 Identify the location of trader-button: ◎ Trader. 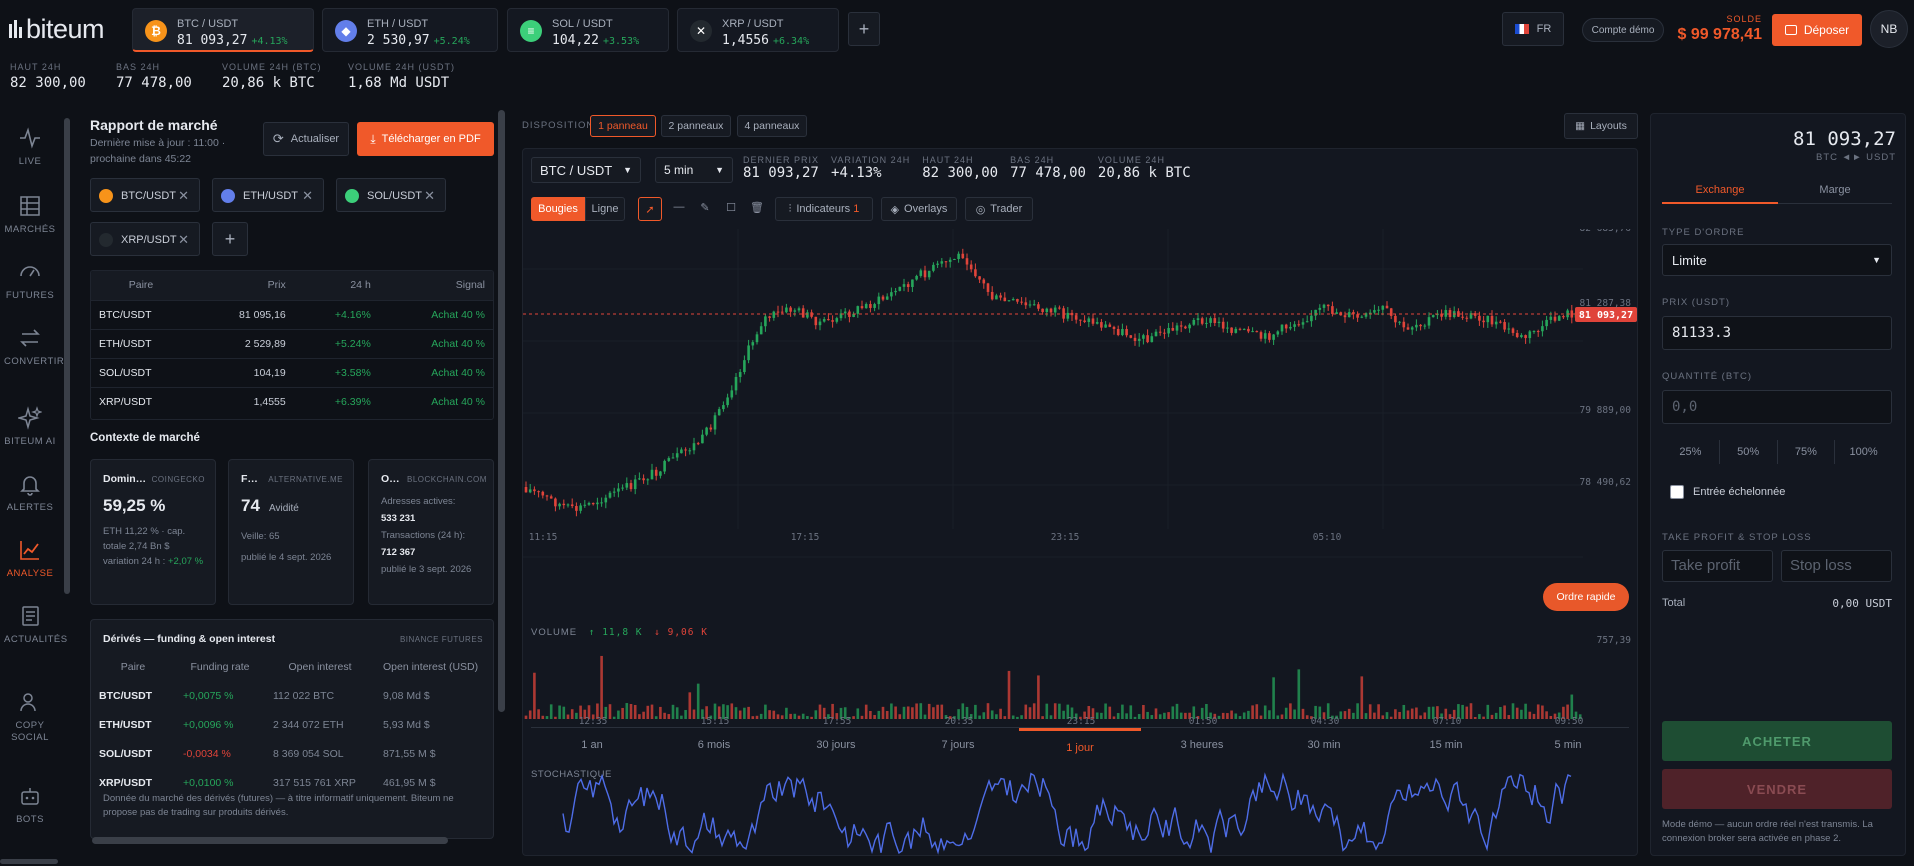
(999, 209).